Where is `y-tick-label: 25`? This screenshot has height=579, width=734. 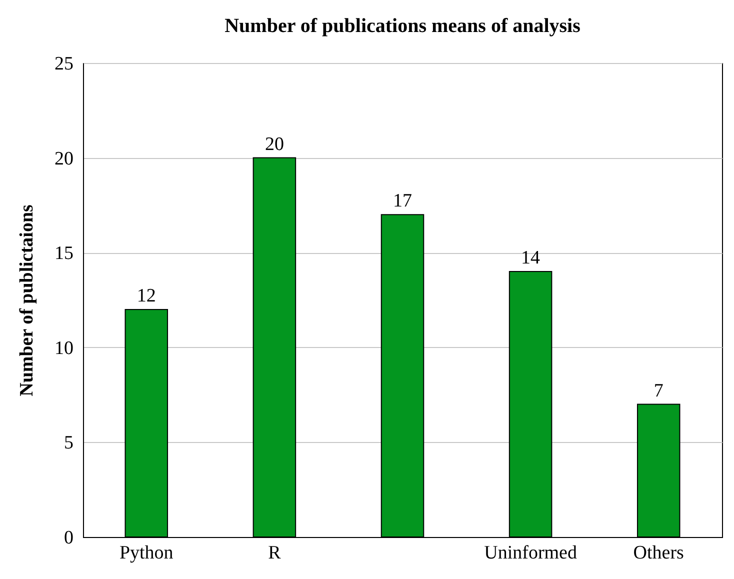
y-tick-label: 25 is located at coordinates (64, 64).